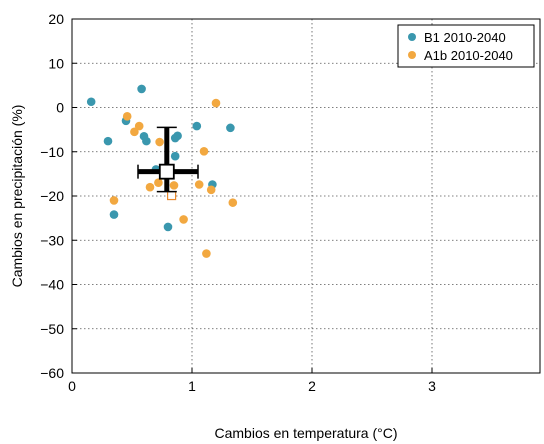 This screenshot has width=544, height=444. What do you see at coordinates (412, 55) in the screenshot?
I see `legend-marker-a1b` at bounding box center [412, 55].